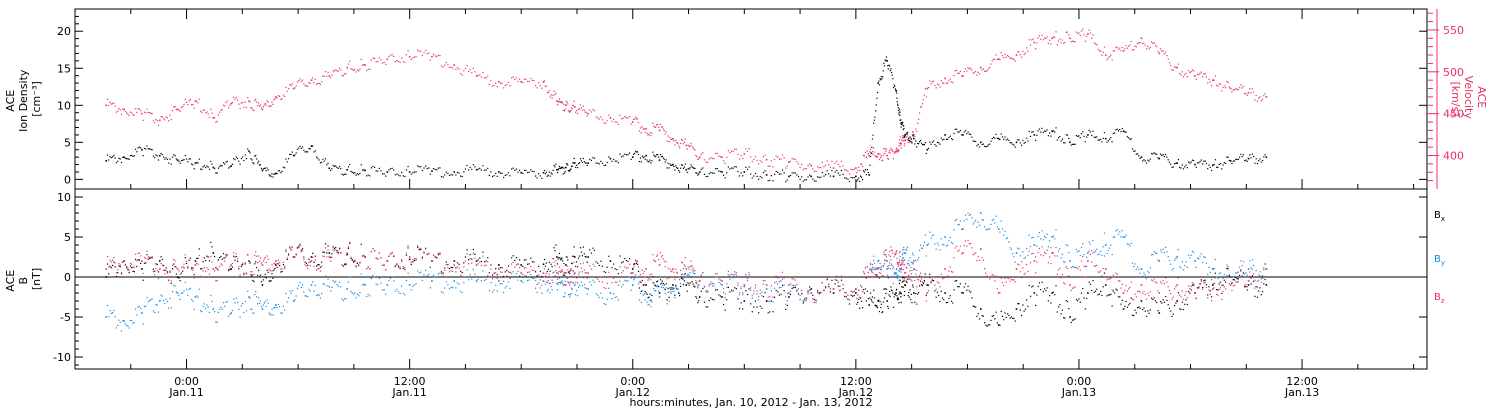  Describe the element at coordinates (1034, 135) in the screenshot. I see `density-point` at that location.